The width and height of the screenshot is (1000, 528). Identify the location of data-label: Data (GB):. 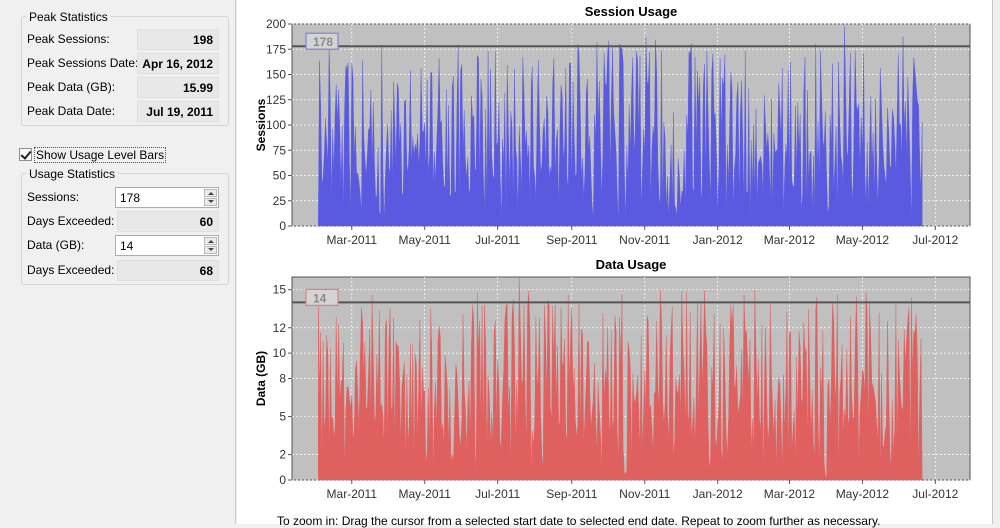
(56, 245).